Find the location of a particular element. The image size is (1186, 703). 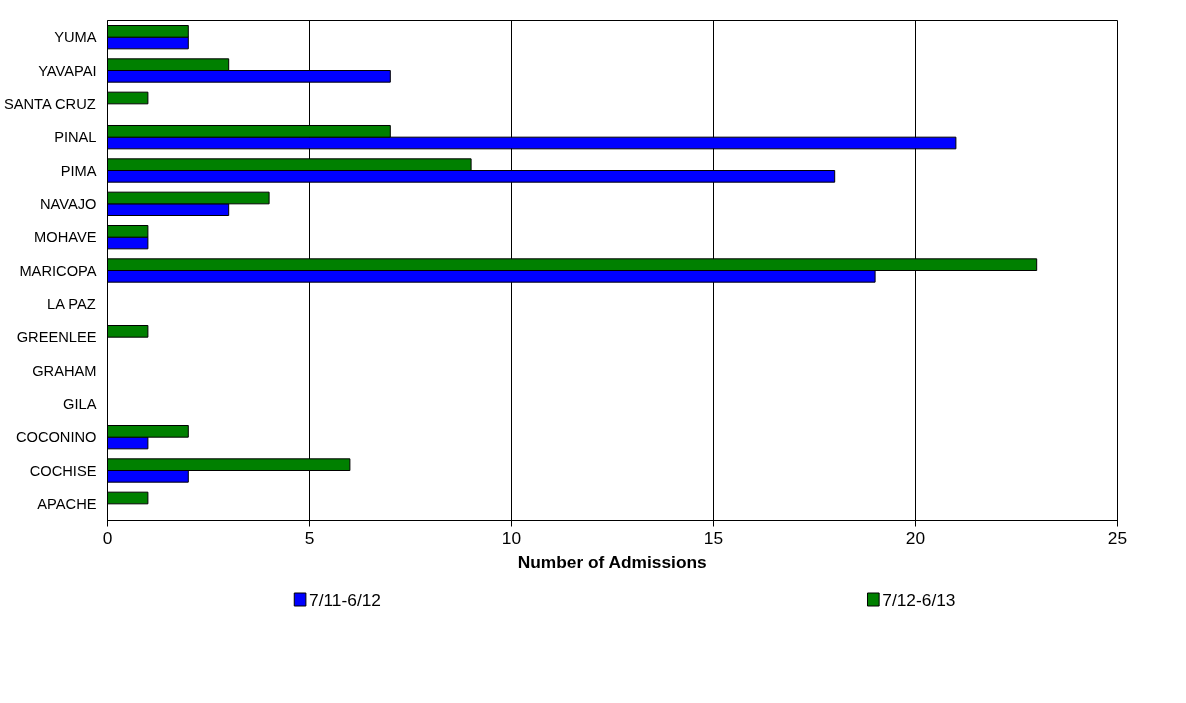

y-tick-label: NAVAJO is located at coordinates (68, 203).